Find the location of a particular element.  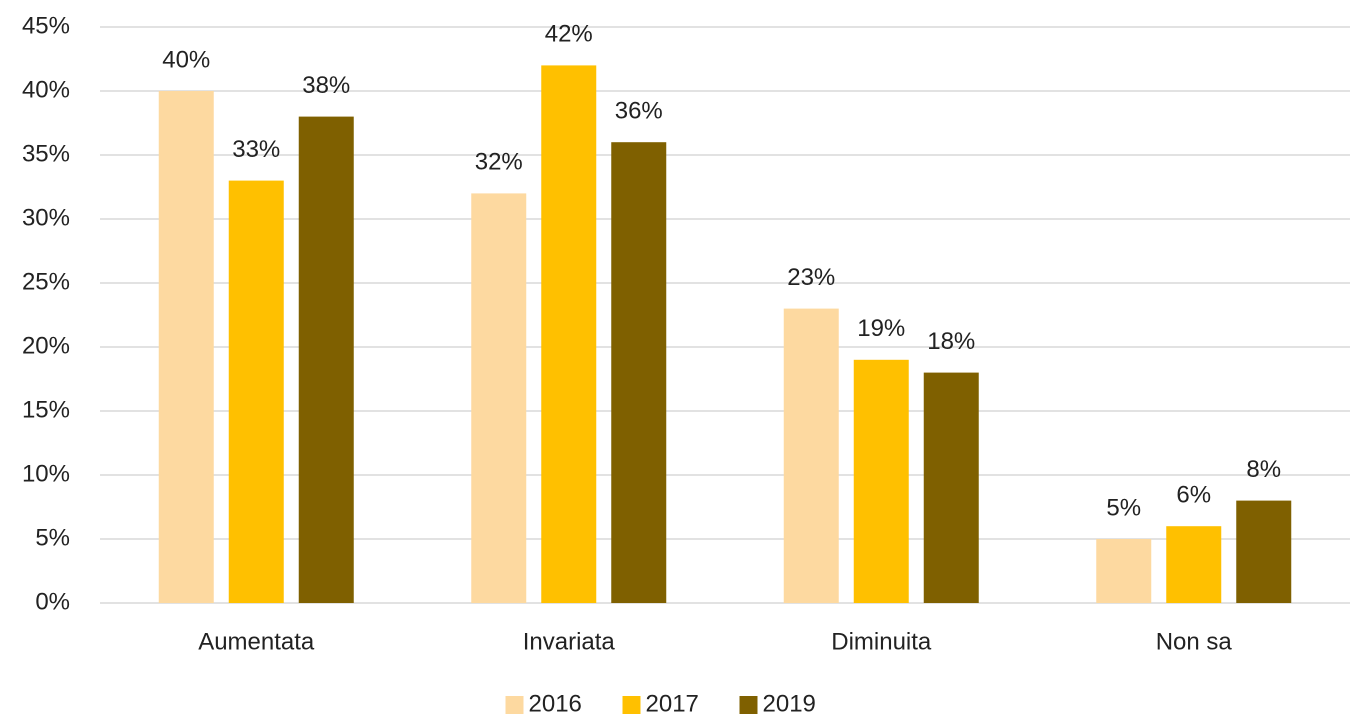

x-tick-label: Invariata is located at coordinates (569, 641).